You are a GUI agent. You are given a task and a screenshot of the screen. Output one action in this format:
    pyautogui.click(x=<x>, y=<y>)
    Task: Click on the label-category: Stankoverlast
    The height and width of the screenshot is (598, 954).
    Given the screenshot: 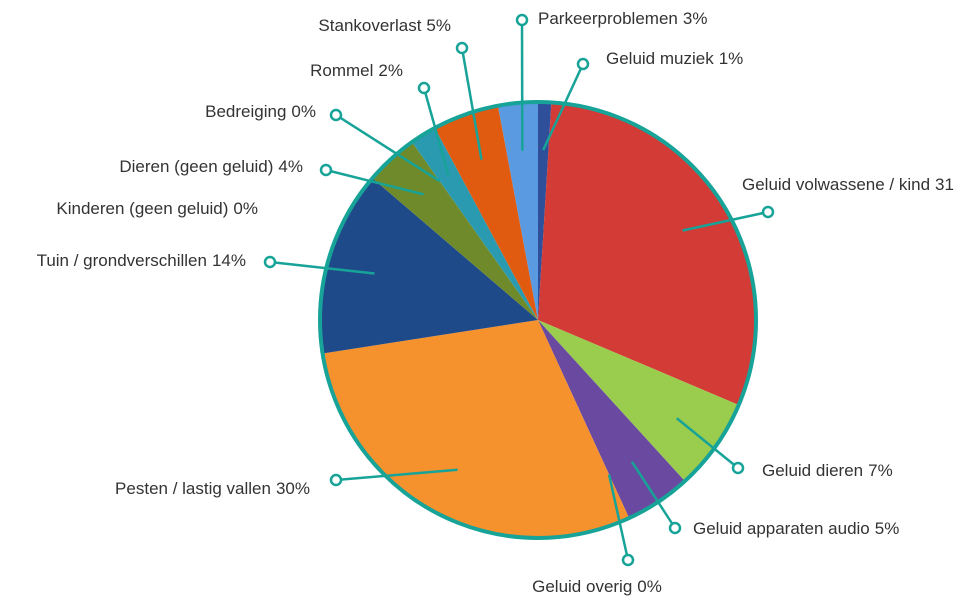 What is the action you would take?
    pyautogui.click(x=369, y=25)
    